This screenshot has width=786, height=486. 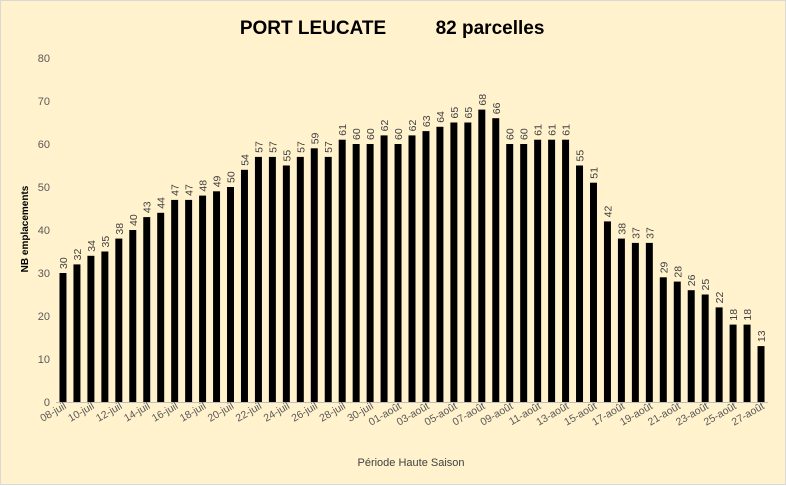 I want to click on data-label: 22, so click(x=720, y=298).